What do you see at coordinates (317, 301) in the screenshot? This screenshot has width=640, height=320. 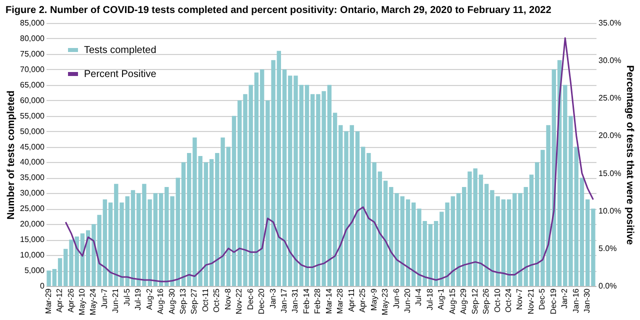 I see `x-tick-label: Feb-28` at bounding box center [317, 301].